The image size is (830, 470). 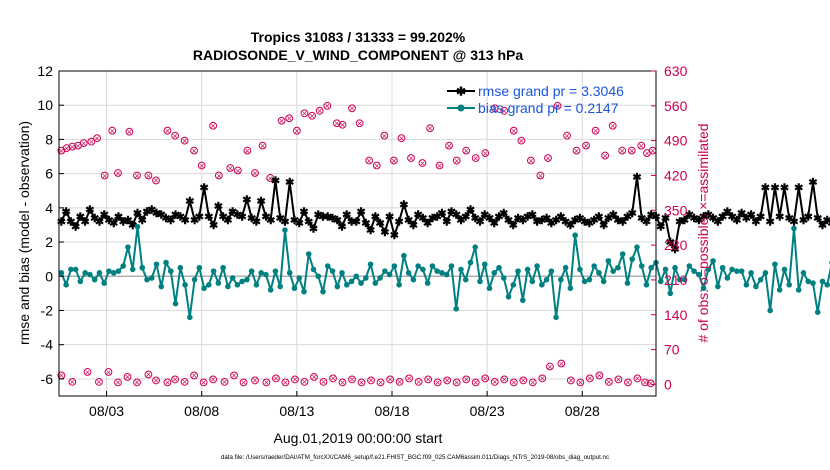 I want to click on legend-marker-bias, so click(x=461, y=108).